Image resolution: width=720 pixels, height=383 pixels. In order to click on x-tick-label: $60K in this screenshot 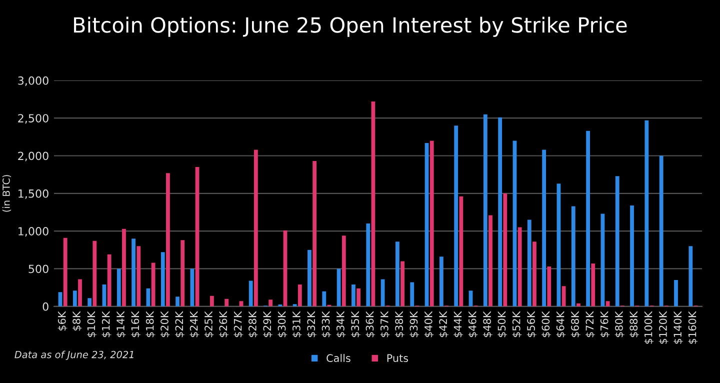, I will do `click(547, 324)`.